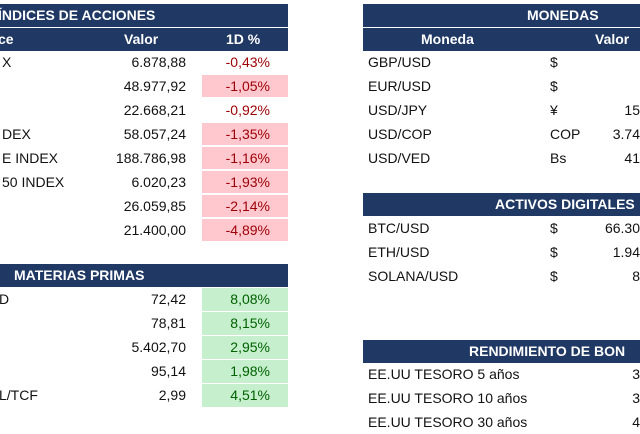 This screenshot has width=640, height=434. I want to click on bond-yield: 4, so click(636, 422).